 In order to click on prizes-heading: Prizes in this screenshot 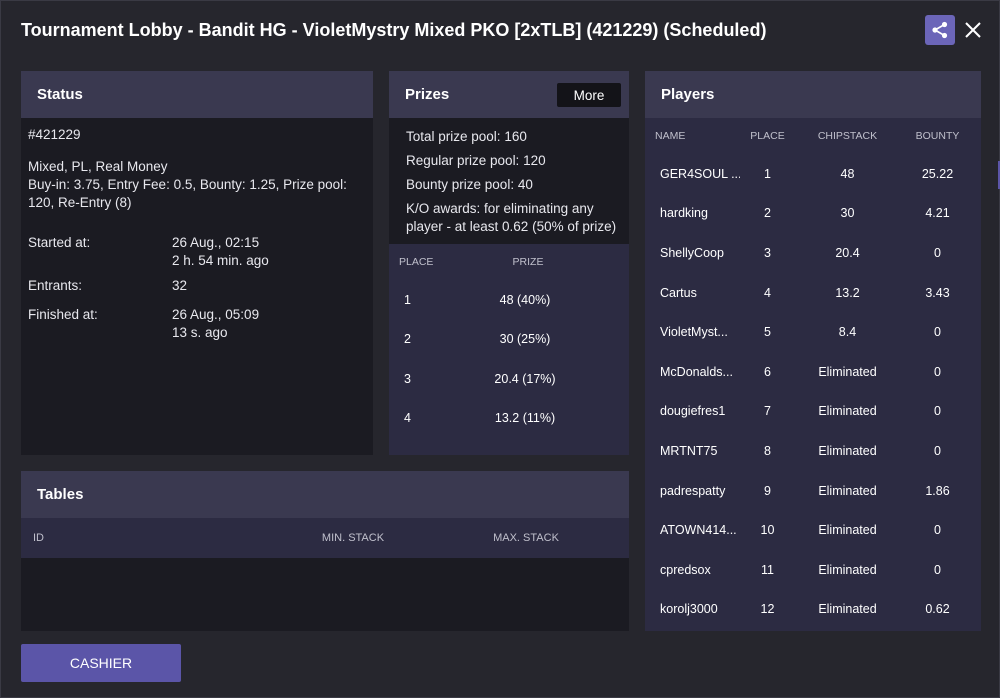, I will do `click(427, 94)`.